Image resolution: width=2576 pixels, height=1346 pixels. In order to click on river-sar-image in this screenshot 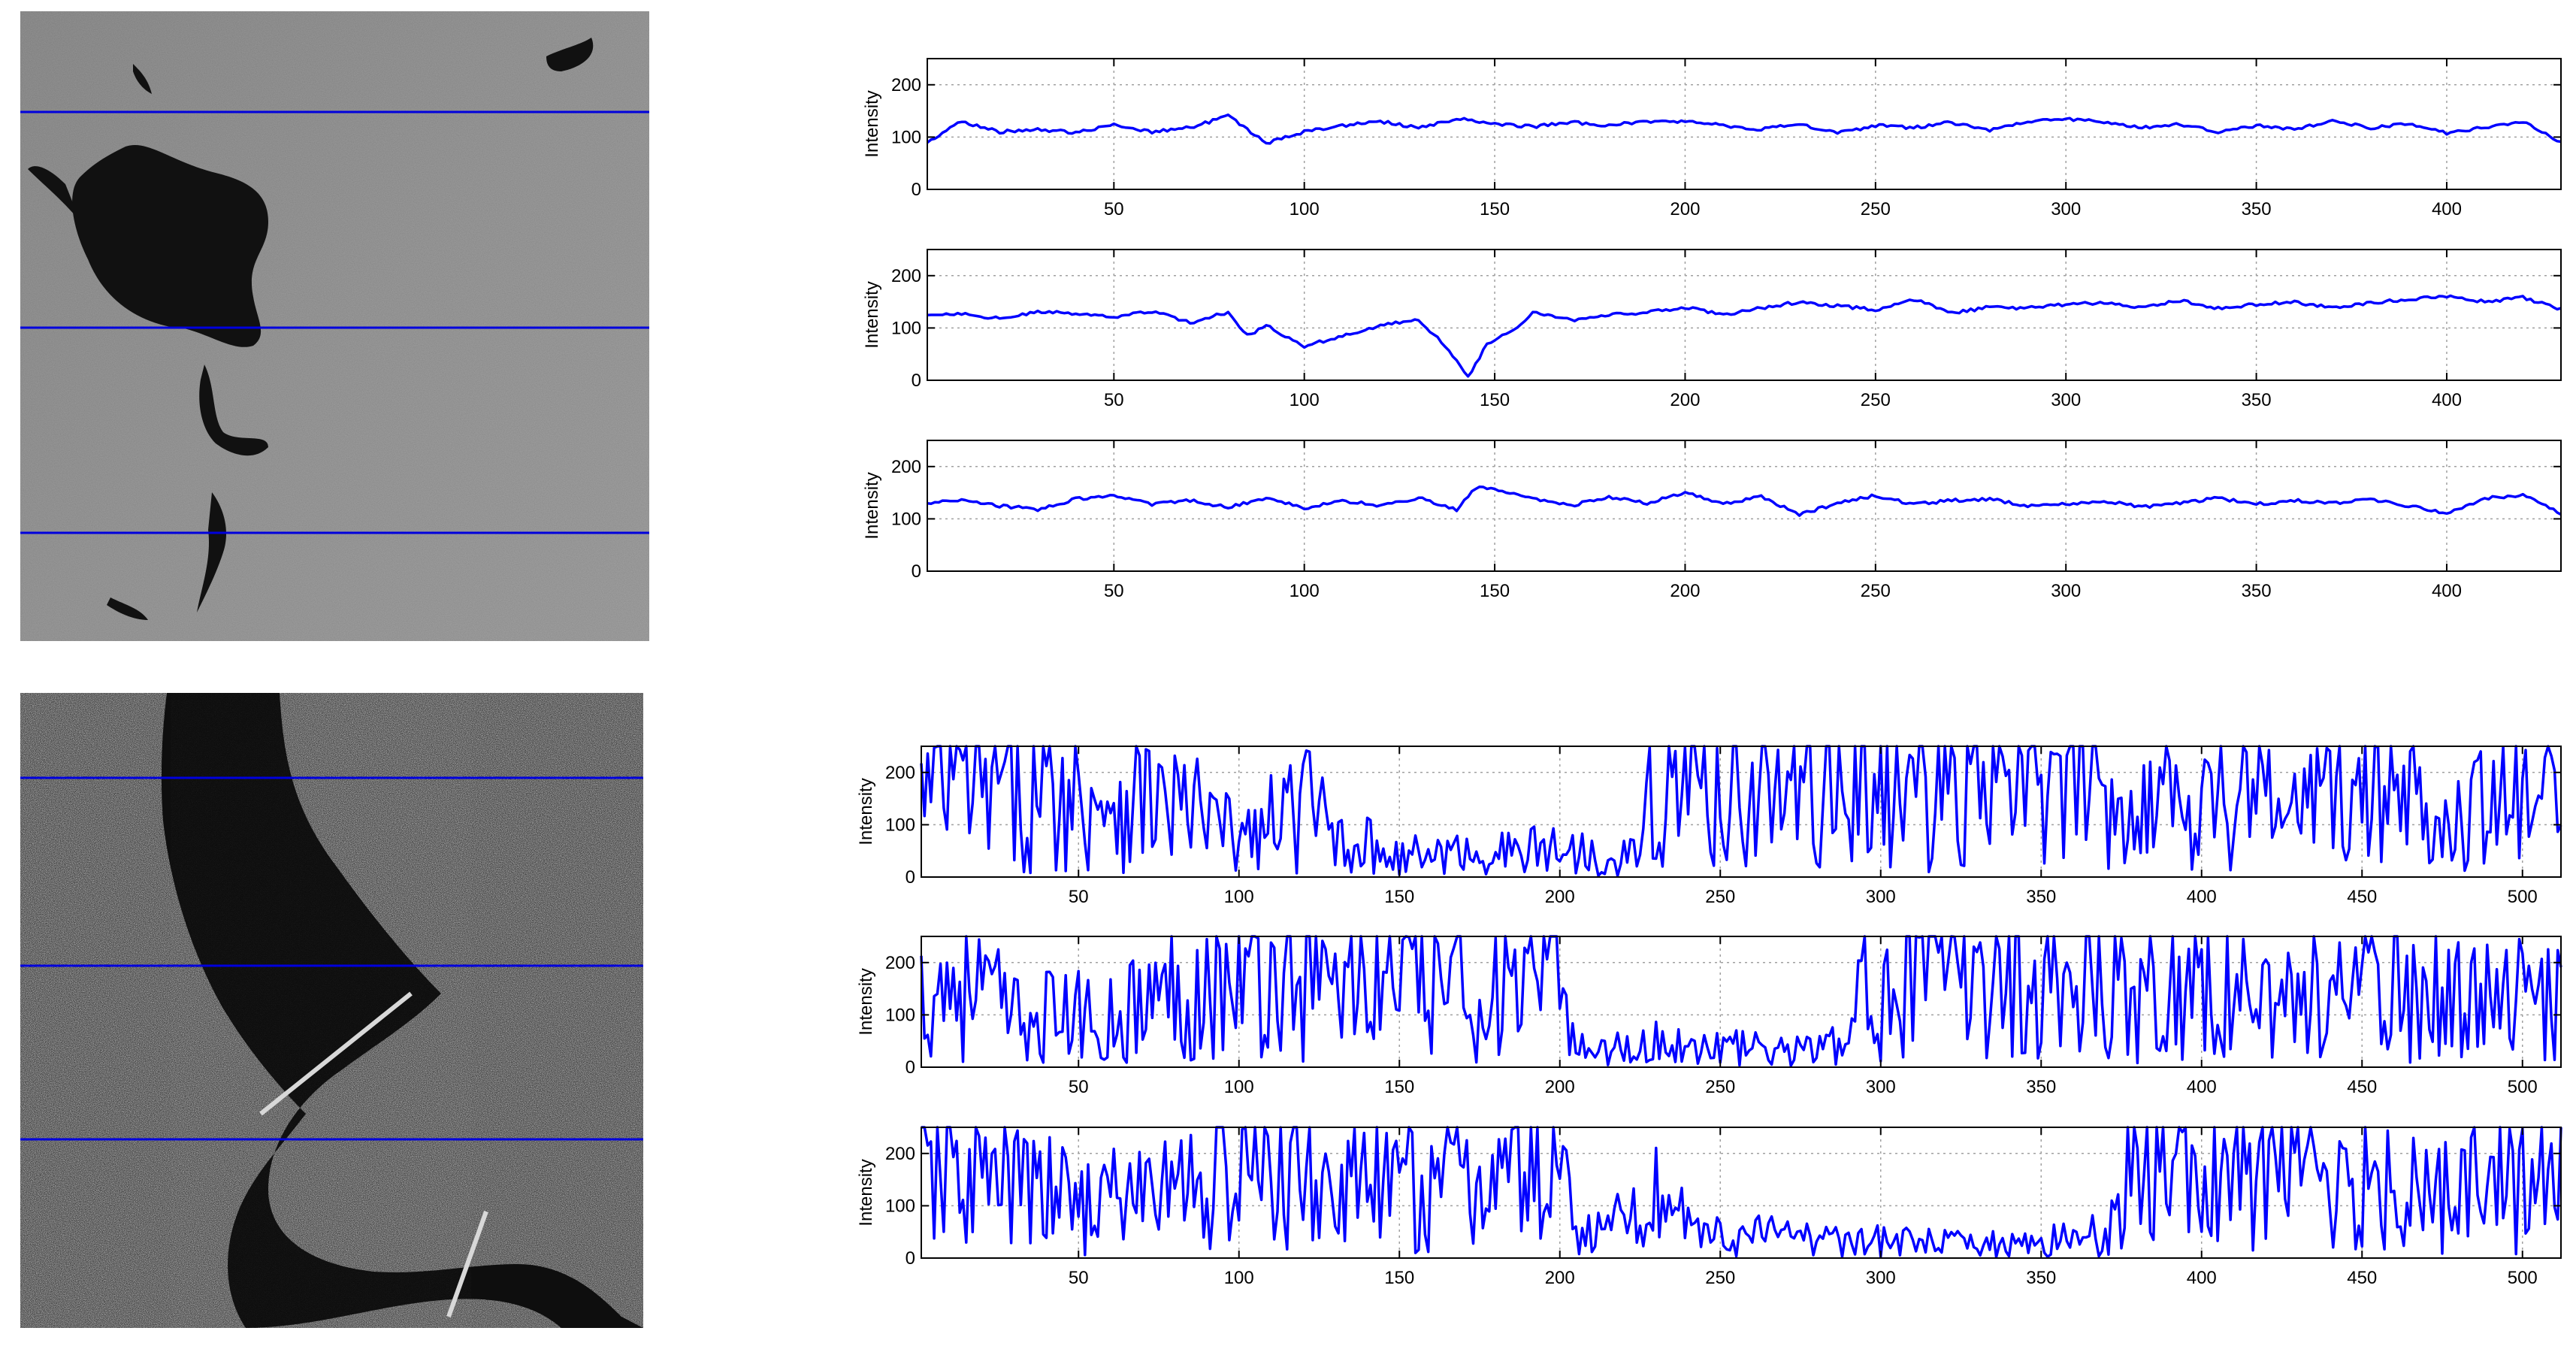, I will do `click(331, 1010)`.